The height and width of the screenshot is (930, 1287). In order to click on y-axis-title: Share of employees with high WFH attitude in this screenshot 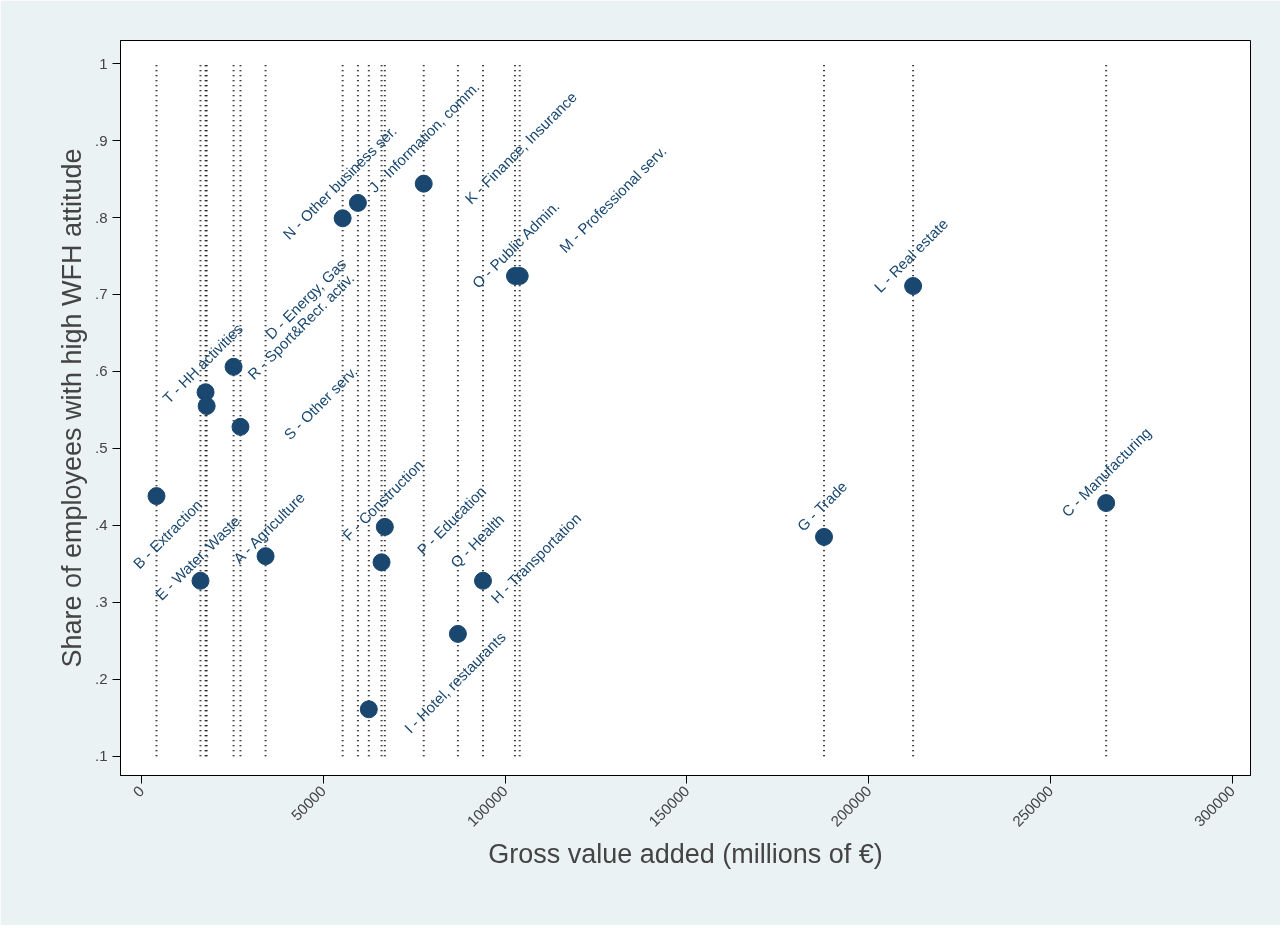, I will do `click(71, 408)`.